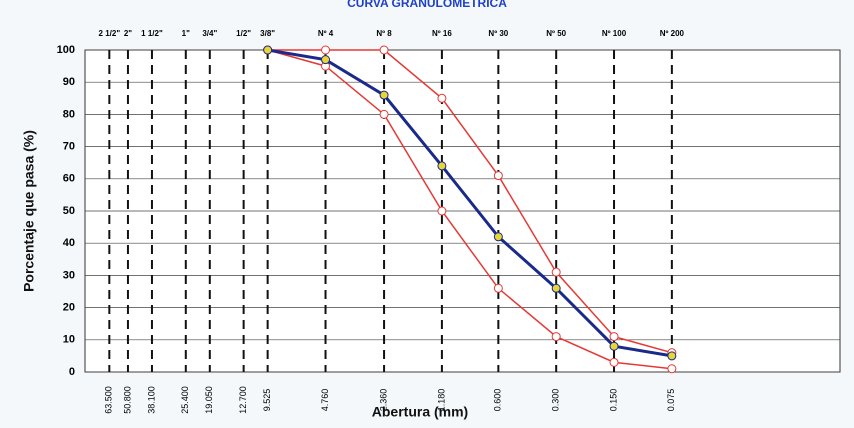 Image resolution: width=854 pixels, height=428 pixels. What do you see at coordinates (128, 33) in the screenshot?
I see `sieve-label: 2"` at bounding box center [128, 33].